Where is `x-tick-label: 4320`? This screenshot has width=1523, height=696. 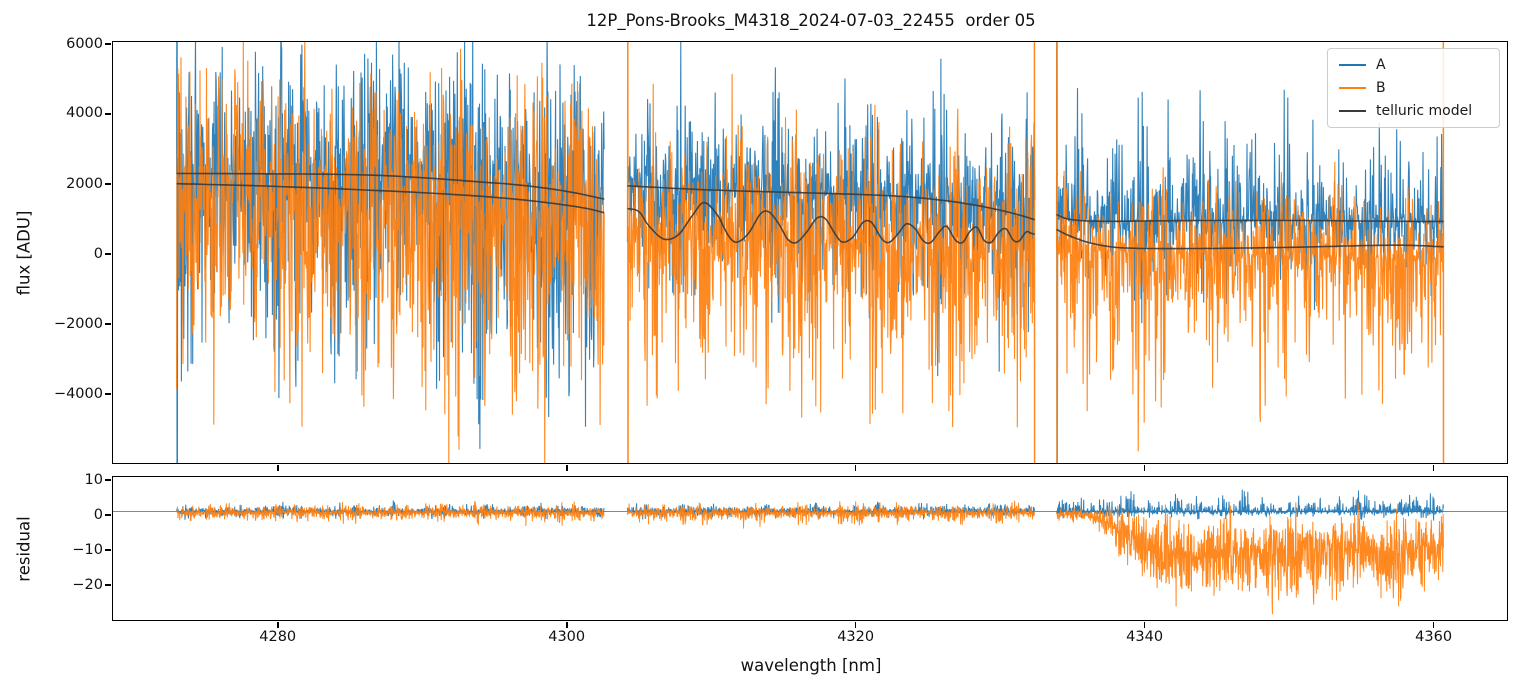
x-tick-label: 4320 is located at coordinates (856, 637).